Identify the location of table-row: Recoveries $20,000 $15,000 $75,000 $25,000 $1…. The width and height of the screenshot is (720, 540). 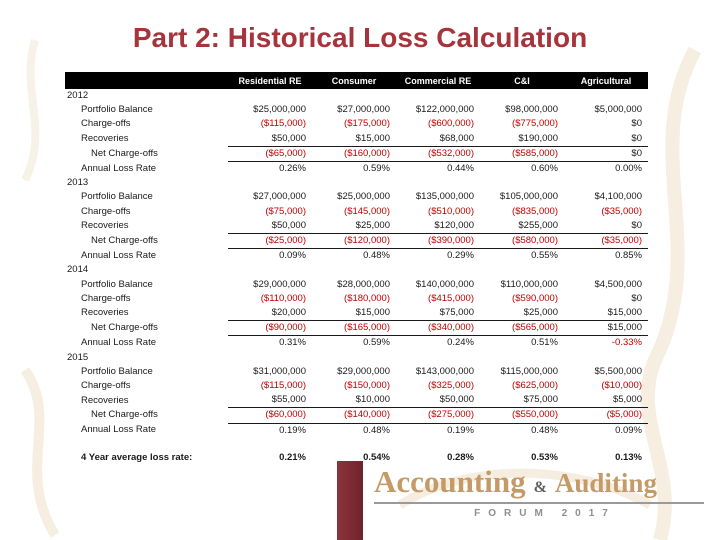
(356, 313).